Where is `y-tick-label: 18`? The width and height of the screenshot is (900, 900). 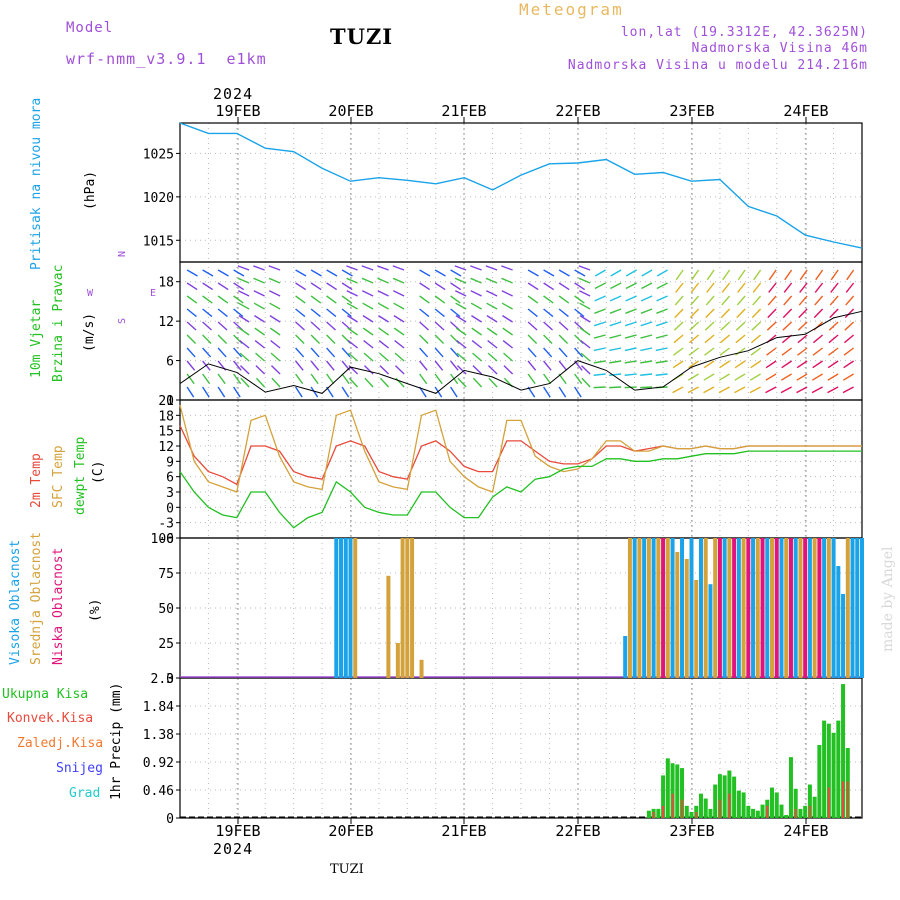 y-tick-label: 18 is located at coordinates (166, 416).